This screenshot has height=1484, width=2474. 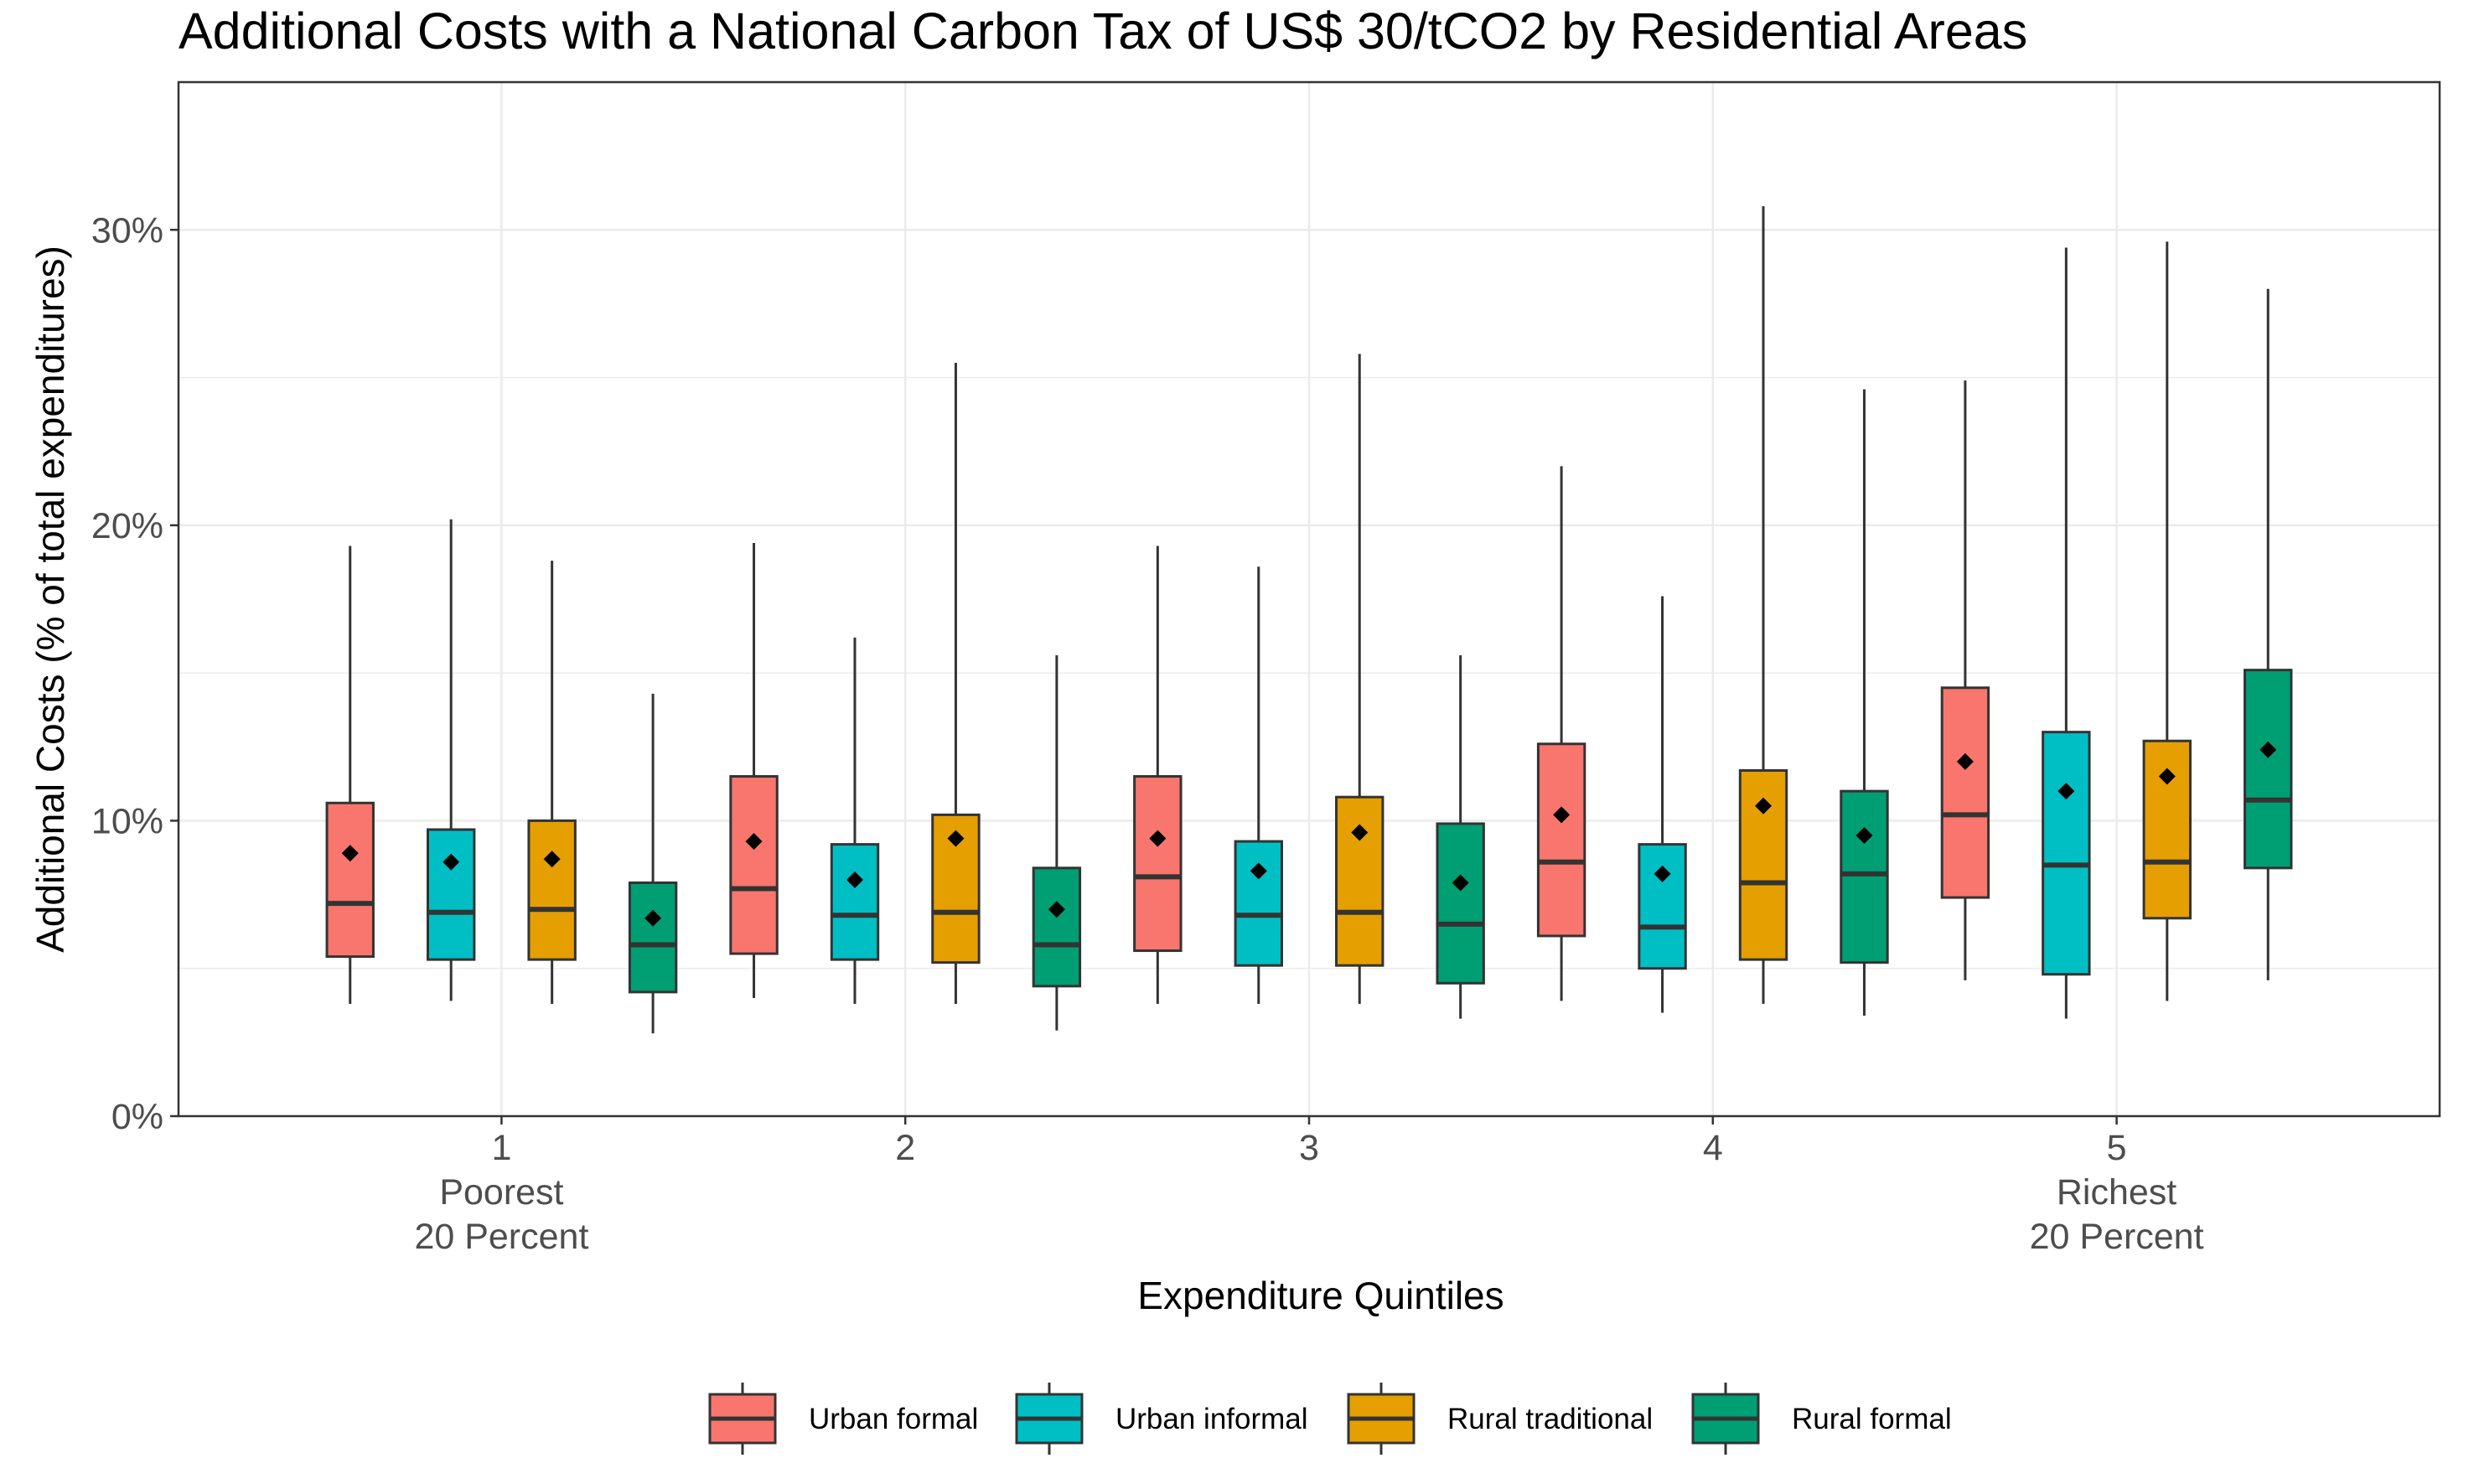 What do you see at coordinates (1321, 1295) in the screenshot?
I see `x-axis-title: Expenditure Quintiles` at bounding box center [1321, 1295].